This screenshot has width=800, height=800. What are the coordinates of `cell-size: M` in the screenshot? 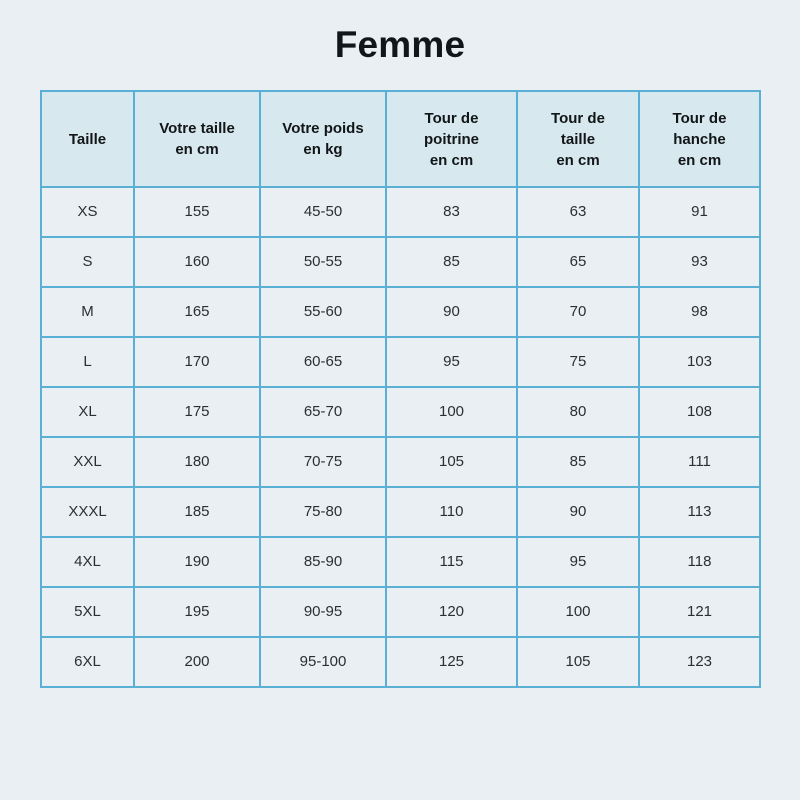 It's located at (87, 312).